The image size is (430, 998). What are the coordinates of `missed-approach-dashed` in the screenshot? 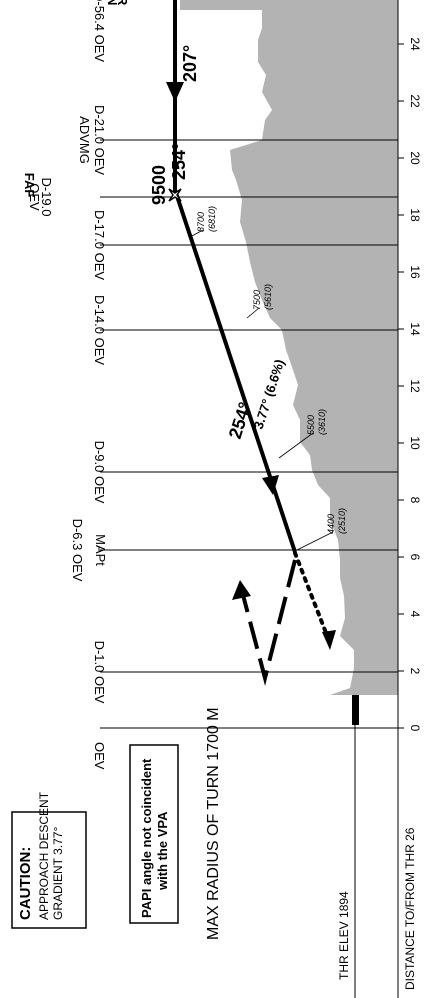 It's located at (269, 622).